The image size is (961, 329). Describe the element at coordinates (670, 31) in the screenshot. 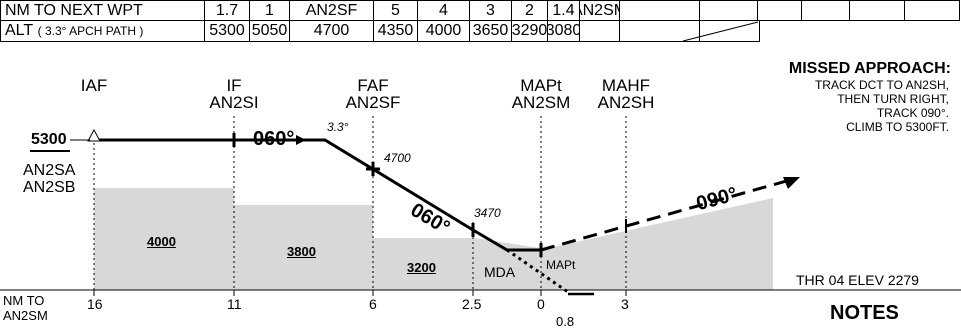

I see `table-row2-empty-cell` at that location.